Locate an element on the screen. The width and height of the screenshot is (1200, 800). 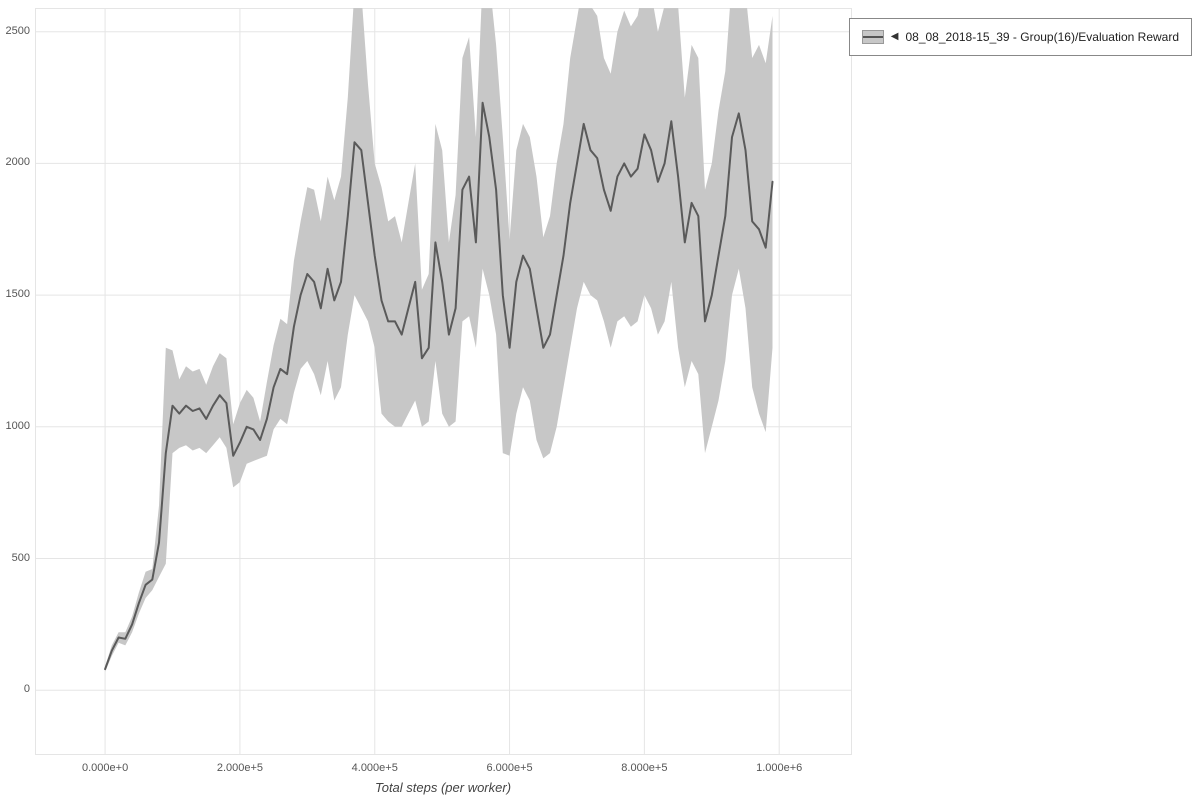
y-tick-label: 0 is located at coordinates (26, 689).